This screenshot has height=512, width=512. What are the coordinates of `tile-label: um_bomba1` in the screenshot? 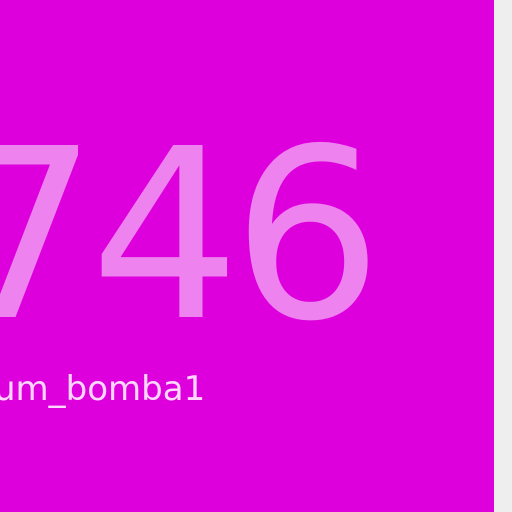 It's located at (103, 389).